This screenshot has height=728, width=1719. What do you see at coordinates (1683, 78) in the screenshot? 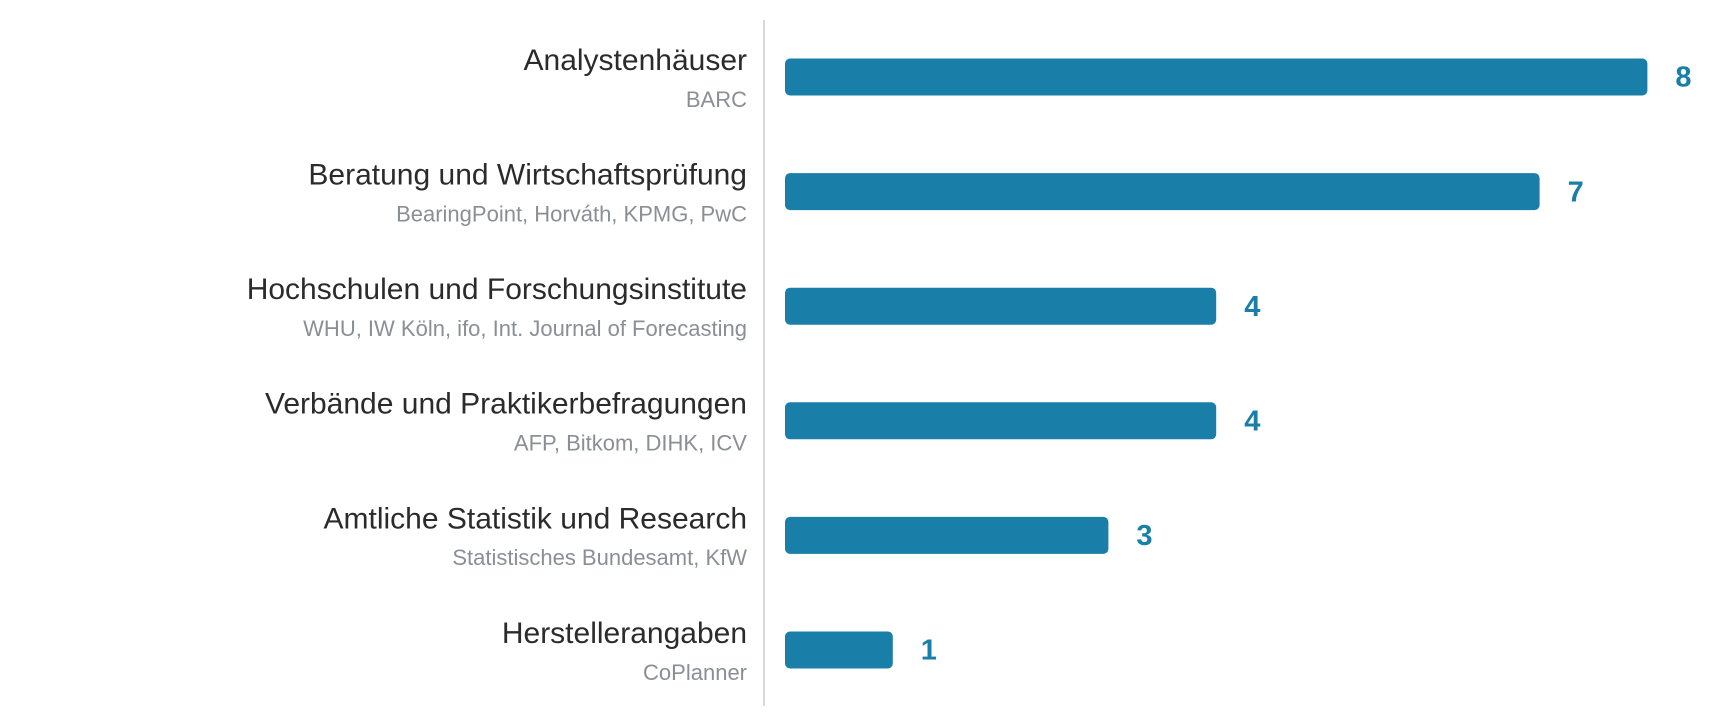
I see `value-label: 8` at bounding box center [1683, 78].